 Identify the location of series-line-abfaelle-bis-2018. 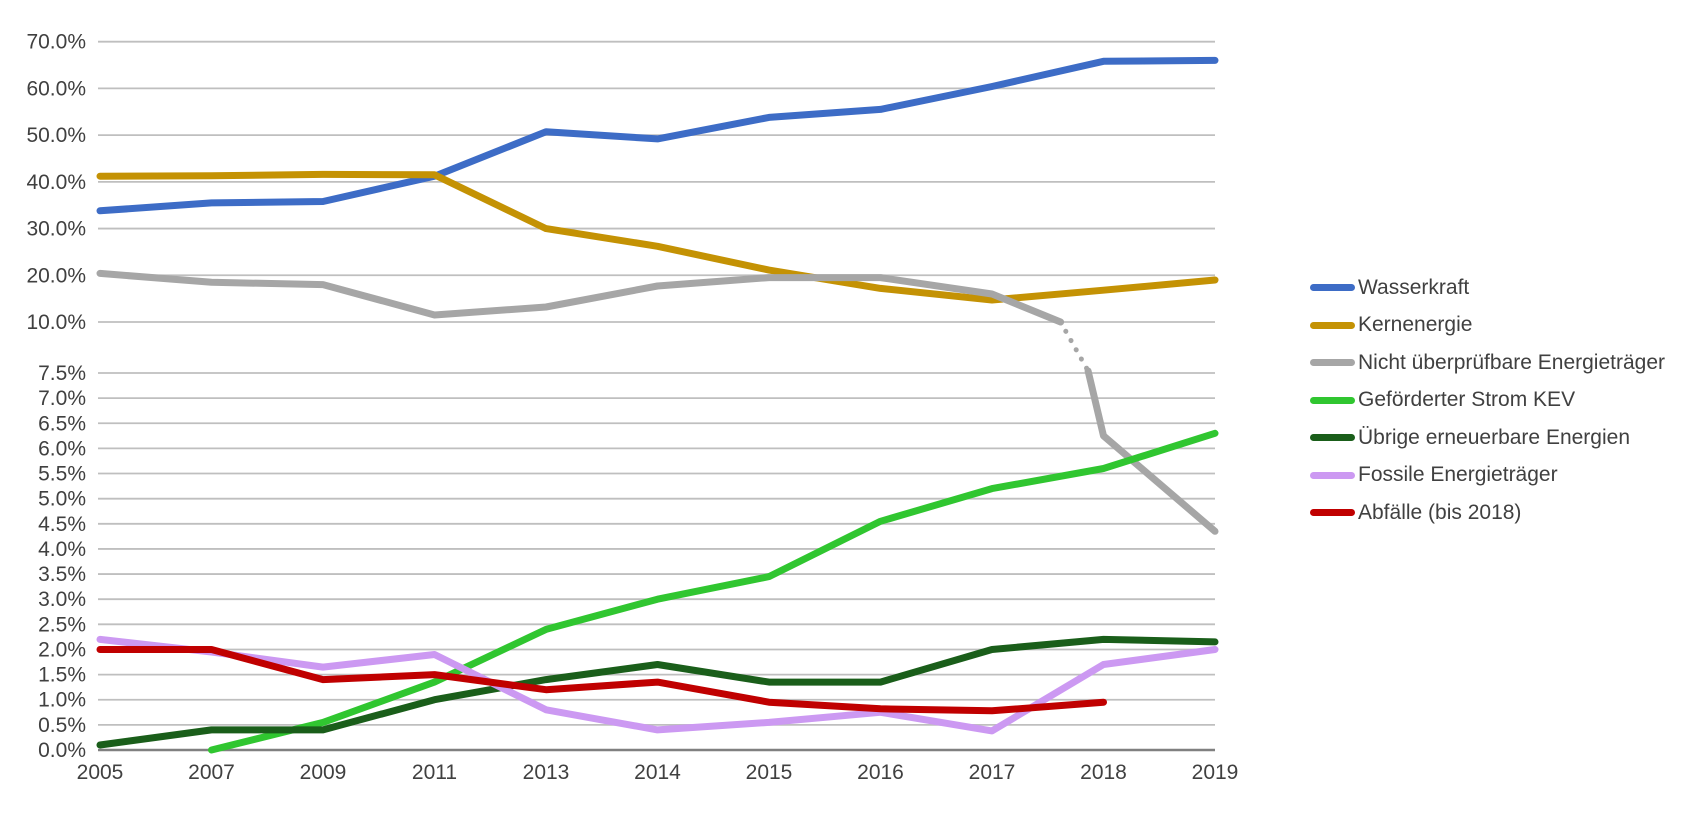
(601, 680).